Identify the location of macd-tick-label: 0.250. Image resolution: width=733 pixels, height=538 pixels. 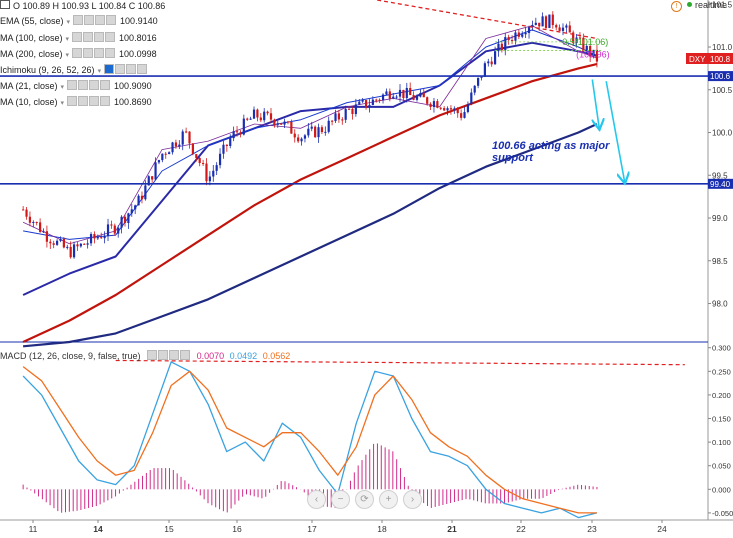
(721, 371).